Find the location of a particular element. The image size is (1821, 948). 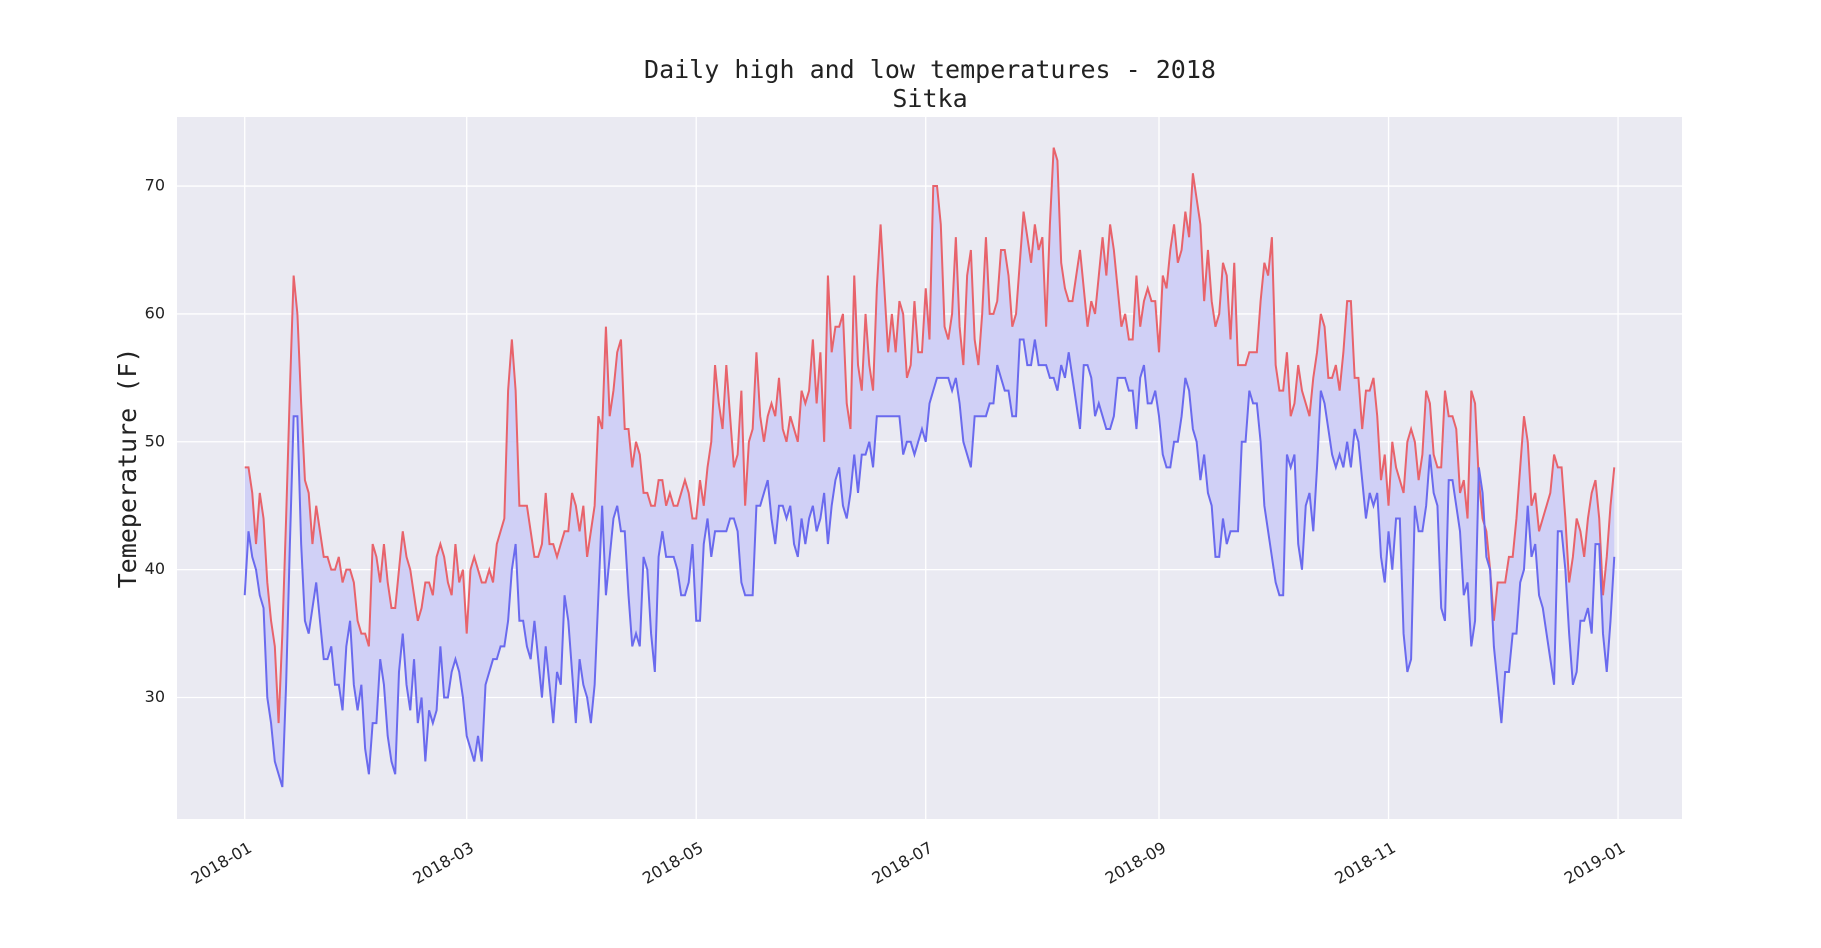

y-tick-label: 40 is located at coordinates (155, 568).